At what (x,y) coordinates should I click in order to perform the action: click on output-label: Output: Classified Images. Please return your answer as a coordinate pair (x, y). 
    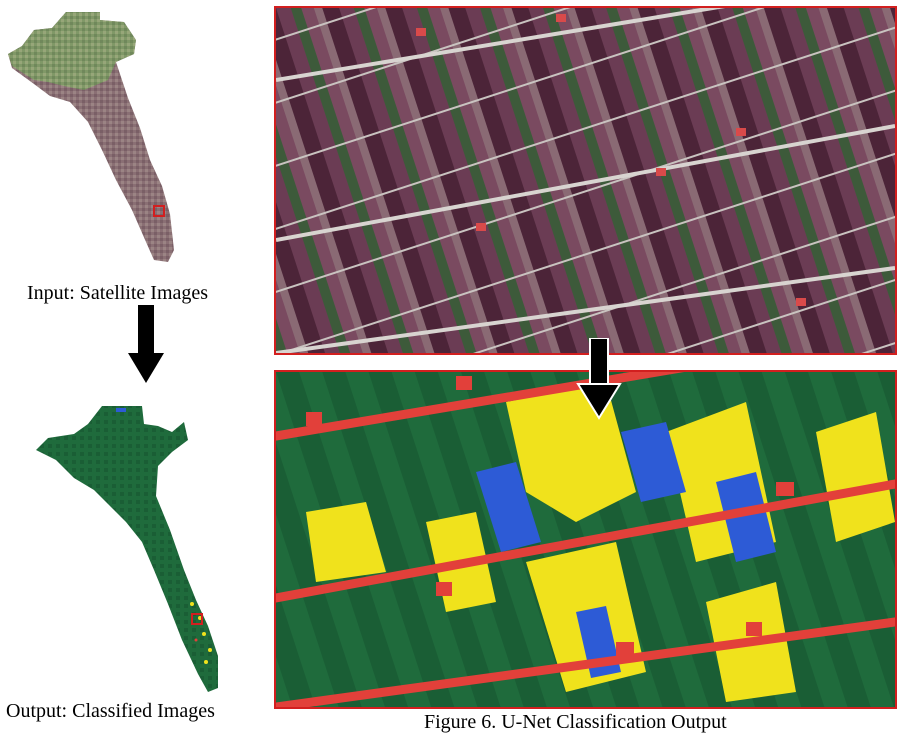
    Looking at the image, I should click on (110, 711).